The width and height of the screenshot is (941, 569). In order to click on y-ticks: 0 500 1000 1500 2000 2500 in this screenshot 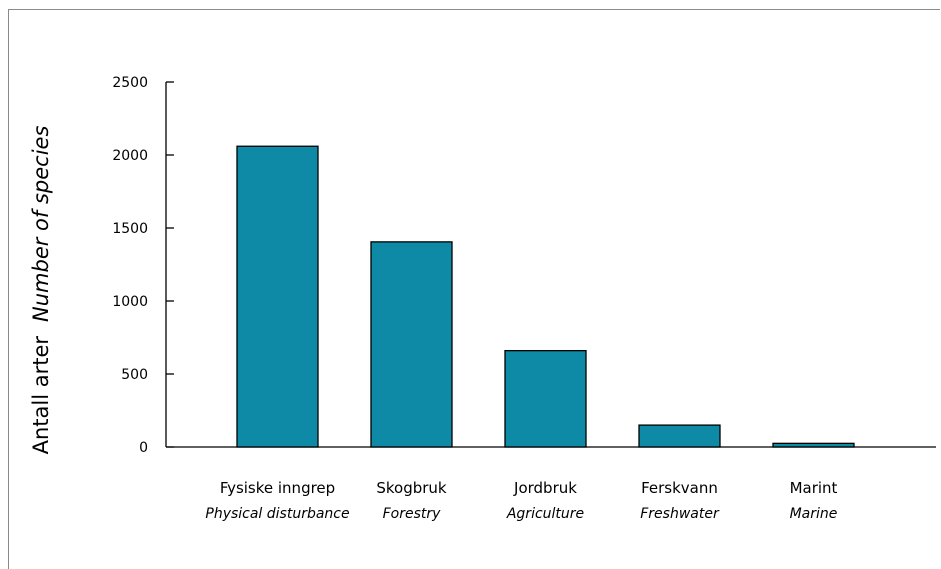, I will do `click(143, 265)`.